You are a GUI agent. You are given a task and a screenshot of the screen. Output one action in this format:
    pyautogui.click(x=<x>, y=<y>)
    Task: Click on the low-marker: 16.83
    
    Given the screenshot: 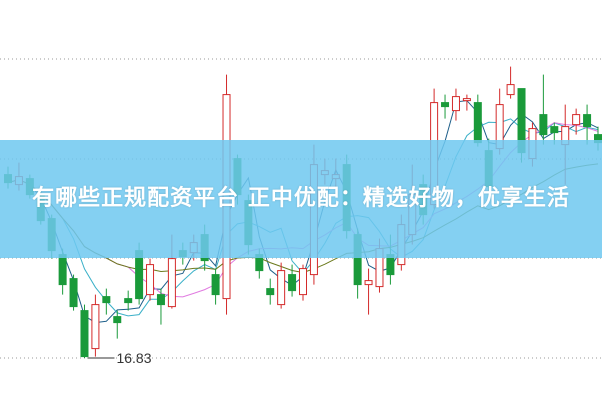 What is the action you would take?
    pyautogui.click(x=119, y=358)
    